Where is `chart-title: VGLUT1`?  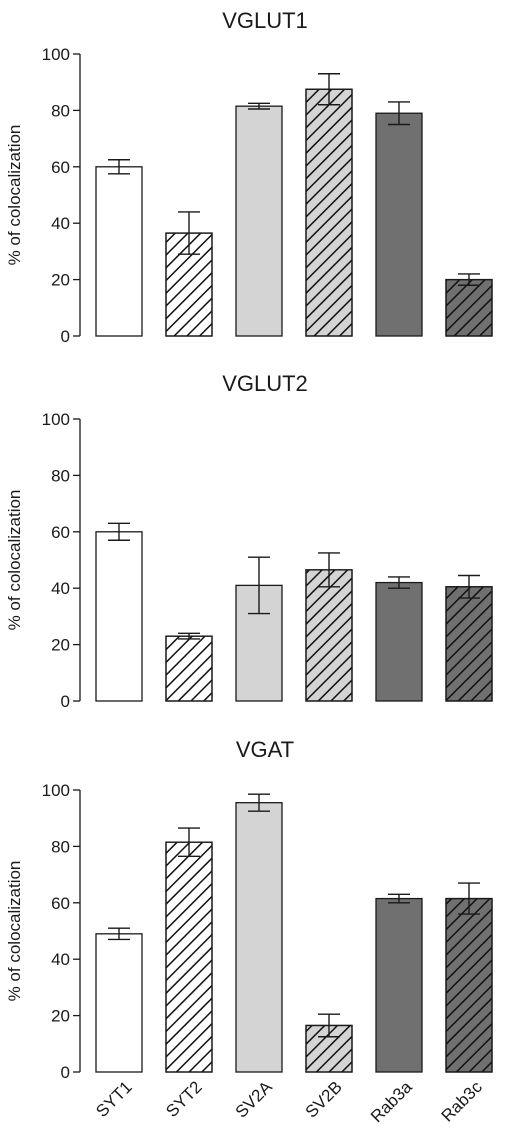
chart-title: VGLUT1 is located at coordinates (265, 20).